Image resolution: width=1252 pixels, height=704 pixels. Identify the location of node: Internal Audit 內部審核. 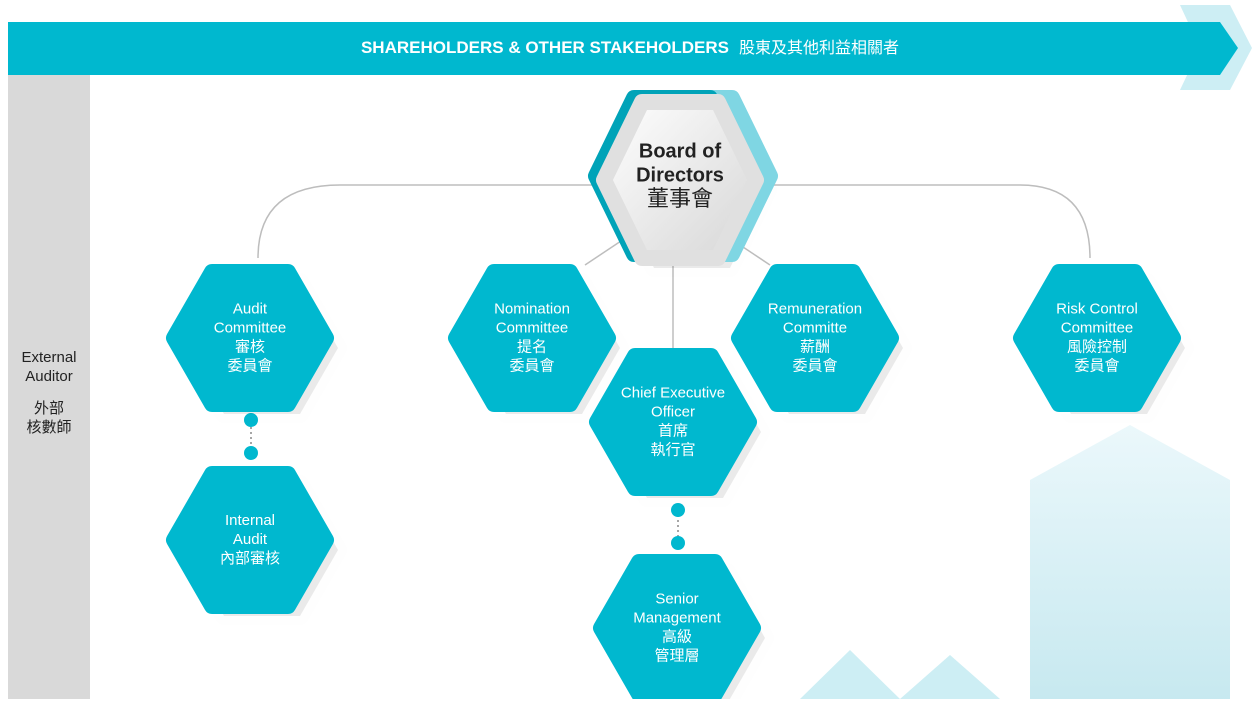
(252, 541).